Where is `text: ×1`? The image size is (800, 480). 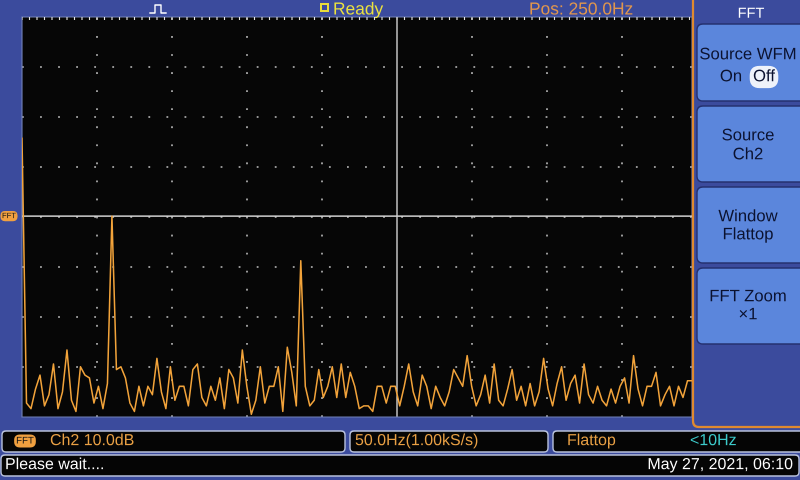
text: ×1 is located at coordinates (748, 314).